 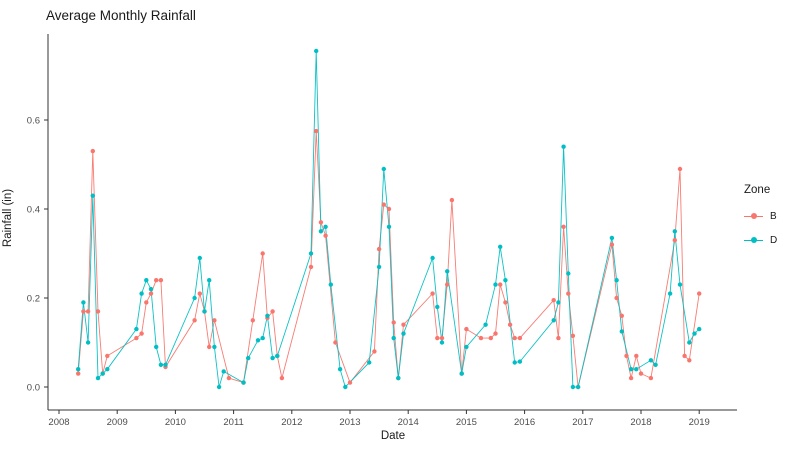 I want to click on x-tick-label: 2010, so click(x=175, y=422).